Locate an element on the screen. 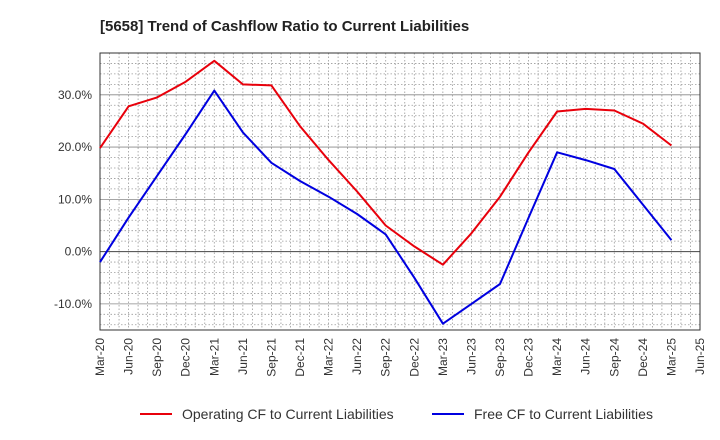 The image size is (720, 440). x-tick-label: Sep-21 is located at coordinates (271, 357).